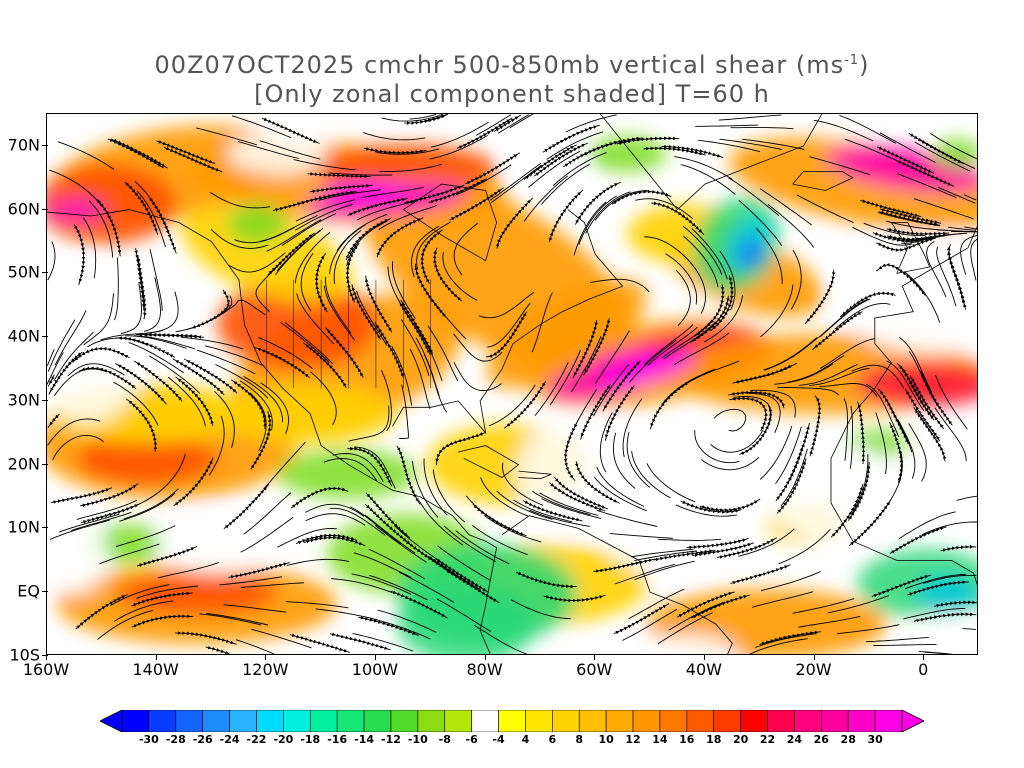 Image resolution: width=1024 pixels, height=768 pixels. Describe the element at coordinates (813, 669) in the screenshot. I see `lon-tick-label: 20W` at that location.